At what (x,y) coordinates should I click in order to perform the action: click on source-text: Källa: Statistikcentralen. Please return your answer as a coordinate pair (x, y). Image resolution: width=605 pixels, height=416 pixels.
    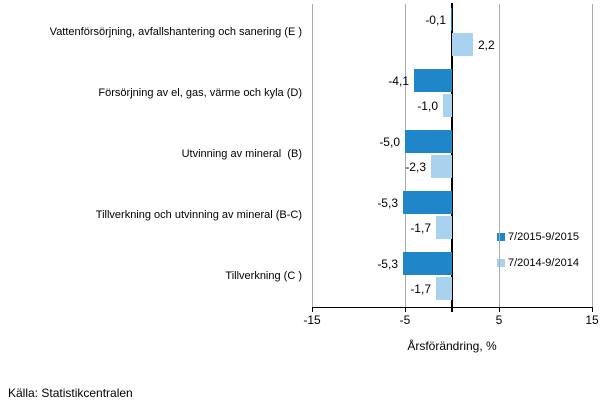
    Looking at the image, I should click on (70, 393).